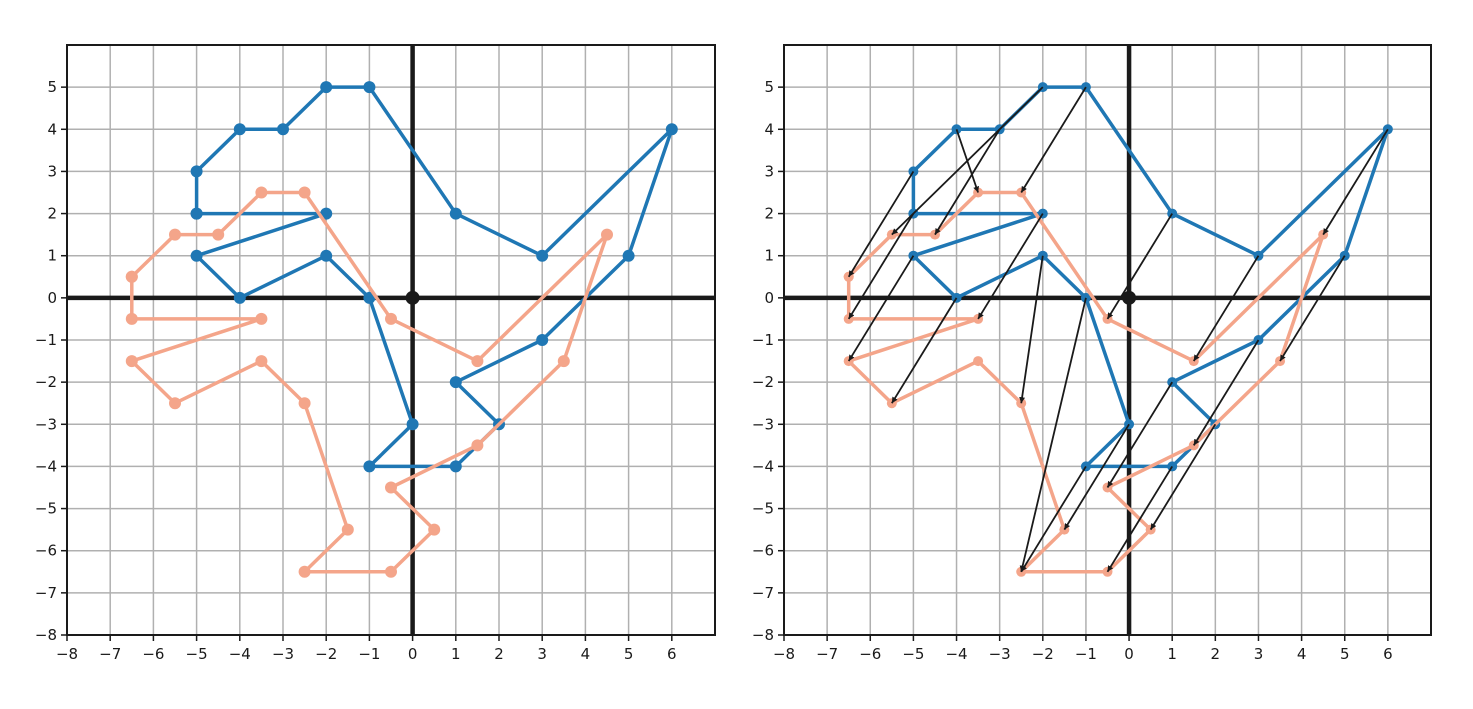 This screenshot has height=709, width=1473. I want to click on y-tick-label: −8, so click(46, 635).